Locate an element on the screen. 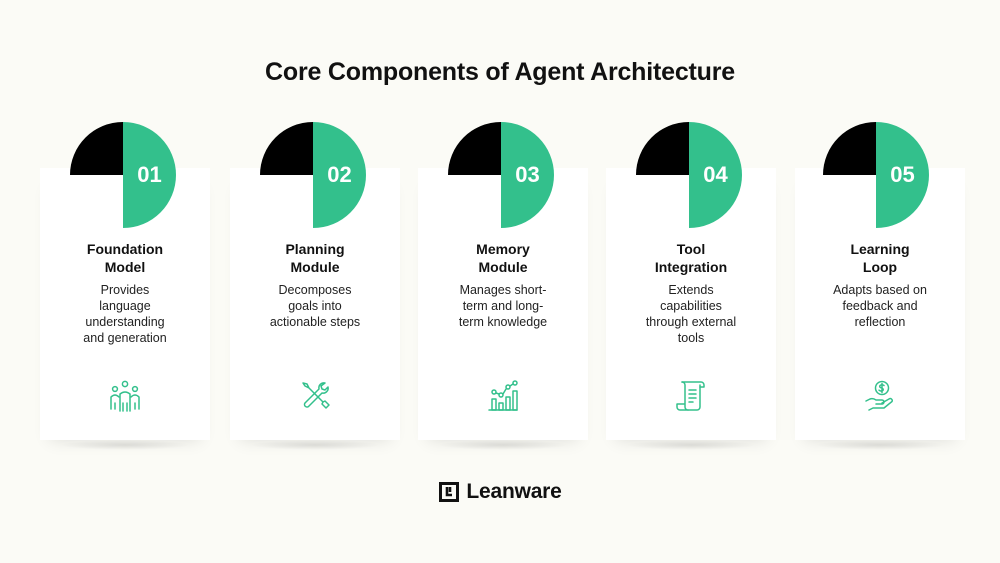  tools-icon is located at coordinates (316, 395).